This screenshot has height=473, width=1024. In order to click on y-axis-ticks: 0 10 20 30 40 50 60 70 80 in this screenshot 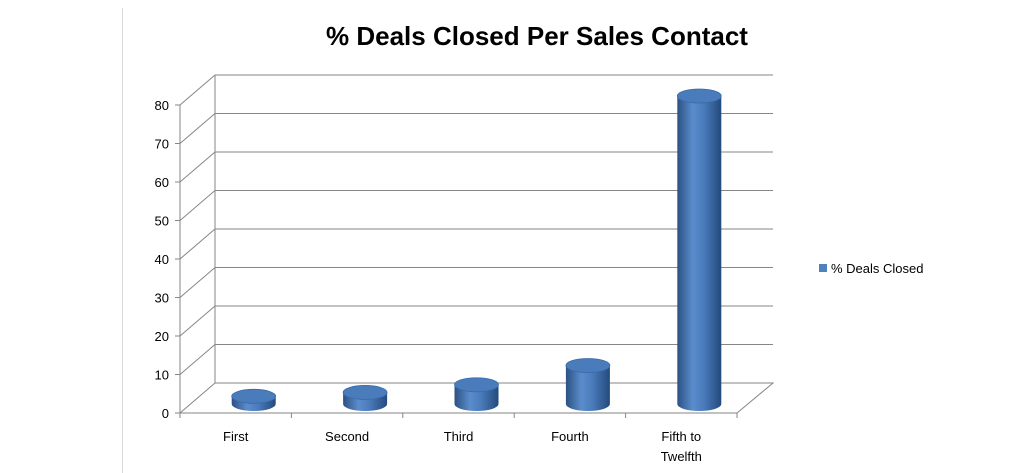, I will do `click(167, 259)`.